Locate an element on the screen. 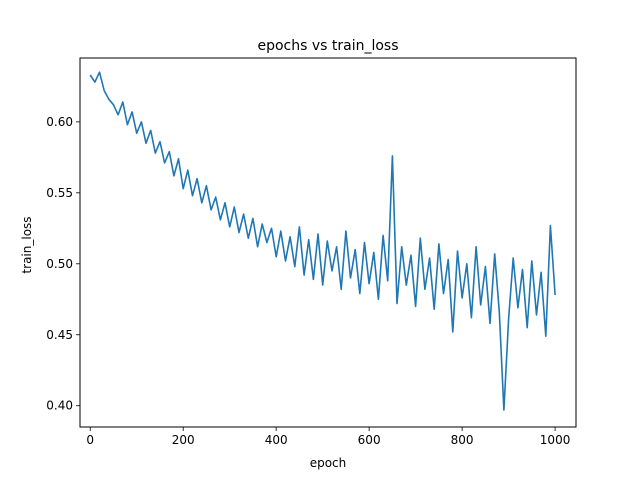 This screenshot has height=484, width=640. x-tick-label: 800 is located at coordinates (462, 440).